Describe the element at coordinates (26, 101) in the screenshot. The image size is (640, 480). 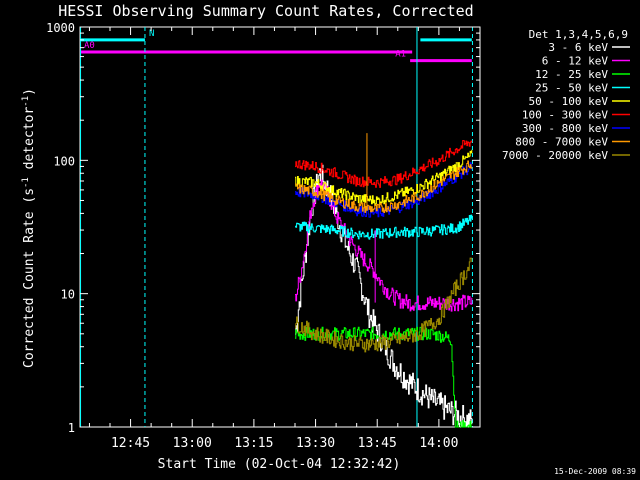
I see `y-axis-label-sup2: -1` at that location.